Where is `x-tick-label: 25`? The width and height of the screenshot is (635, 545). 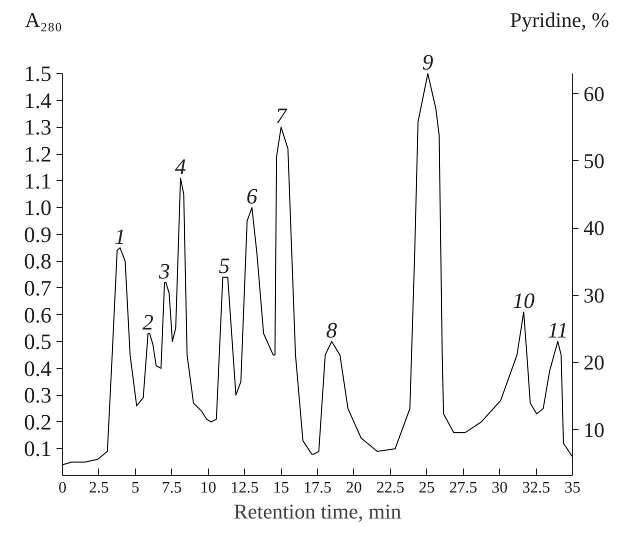 x-tick-label: 25 is located at coordinates (426, 488).